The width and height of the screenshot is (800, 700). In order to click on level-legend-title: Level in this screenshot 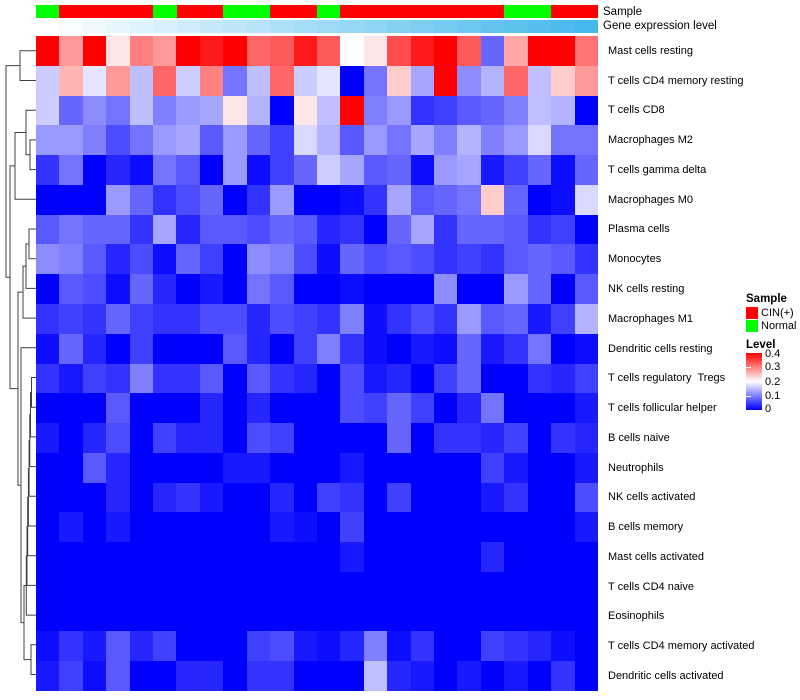, I will do `click(761, 345)`.